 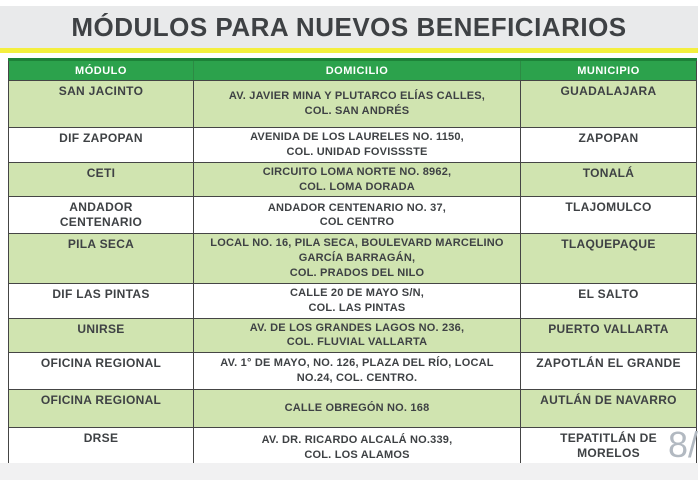 What do you see at coordinates (608, 69) in the screenshot?
I see `column-header-municipio: MUNICIPIO` at bounding box center [608, 69].